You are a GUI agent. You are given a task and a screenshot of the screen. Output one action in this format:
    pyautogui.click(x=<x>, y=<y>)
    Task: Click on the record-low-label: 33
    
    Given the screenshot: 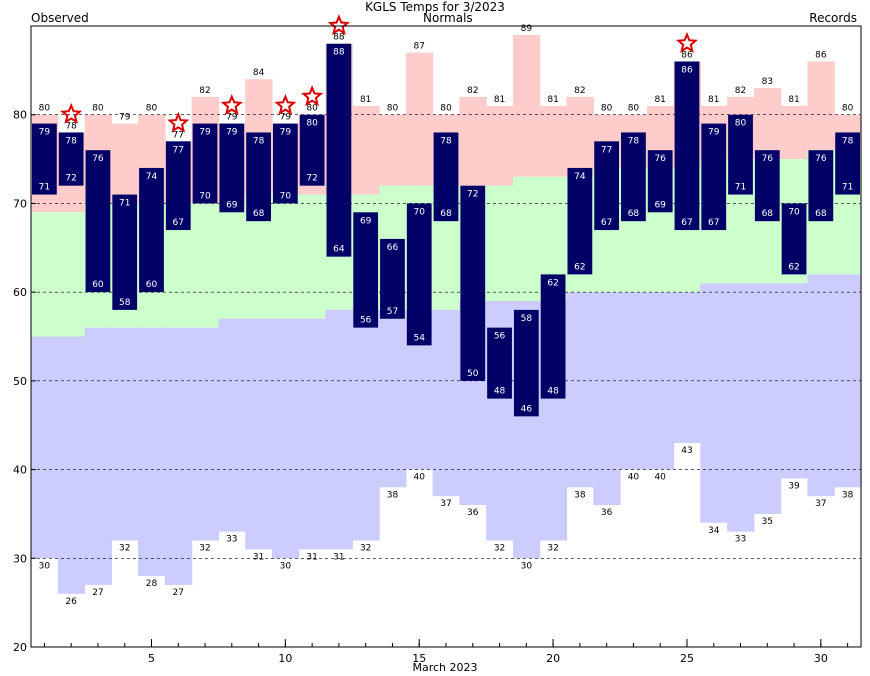 What is the action you would take?
    pyautogui.click(x=740, y=540)
    